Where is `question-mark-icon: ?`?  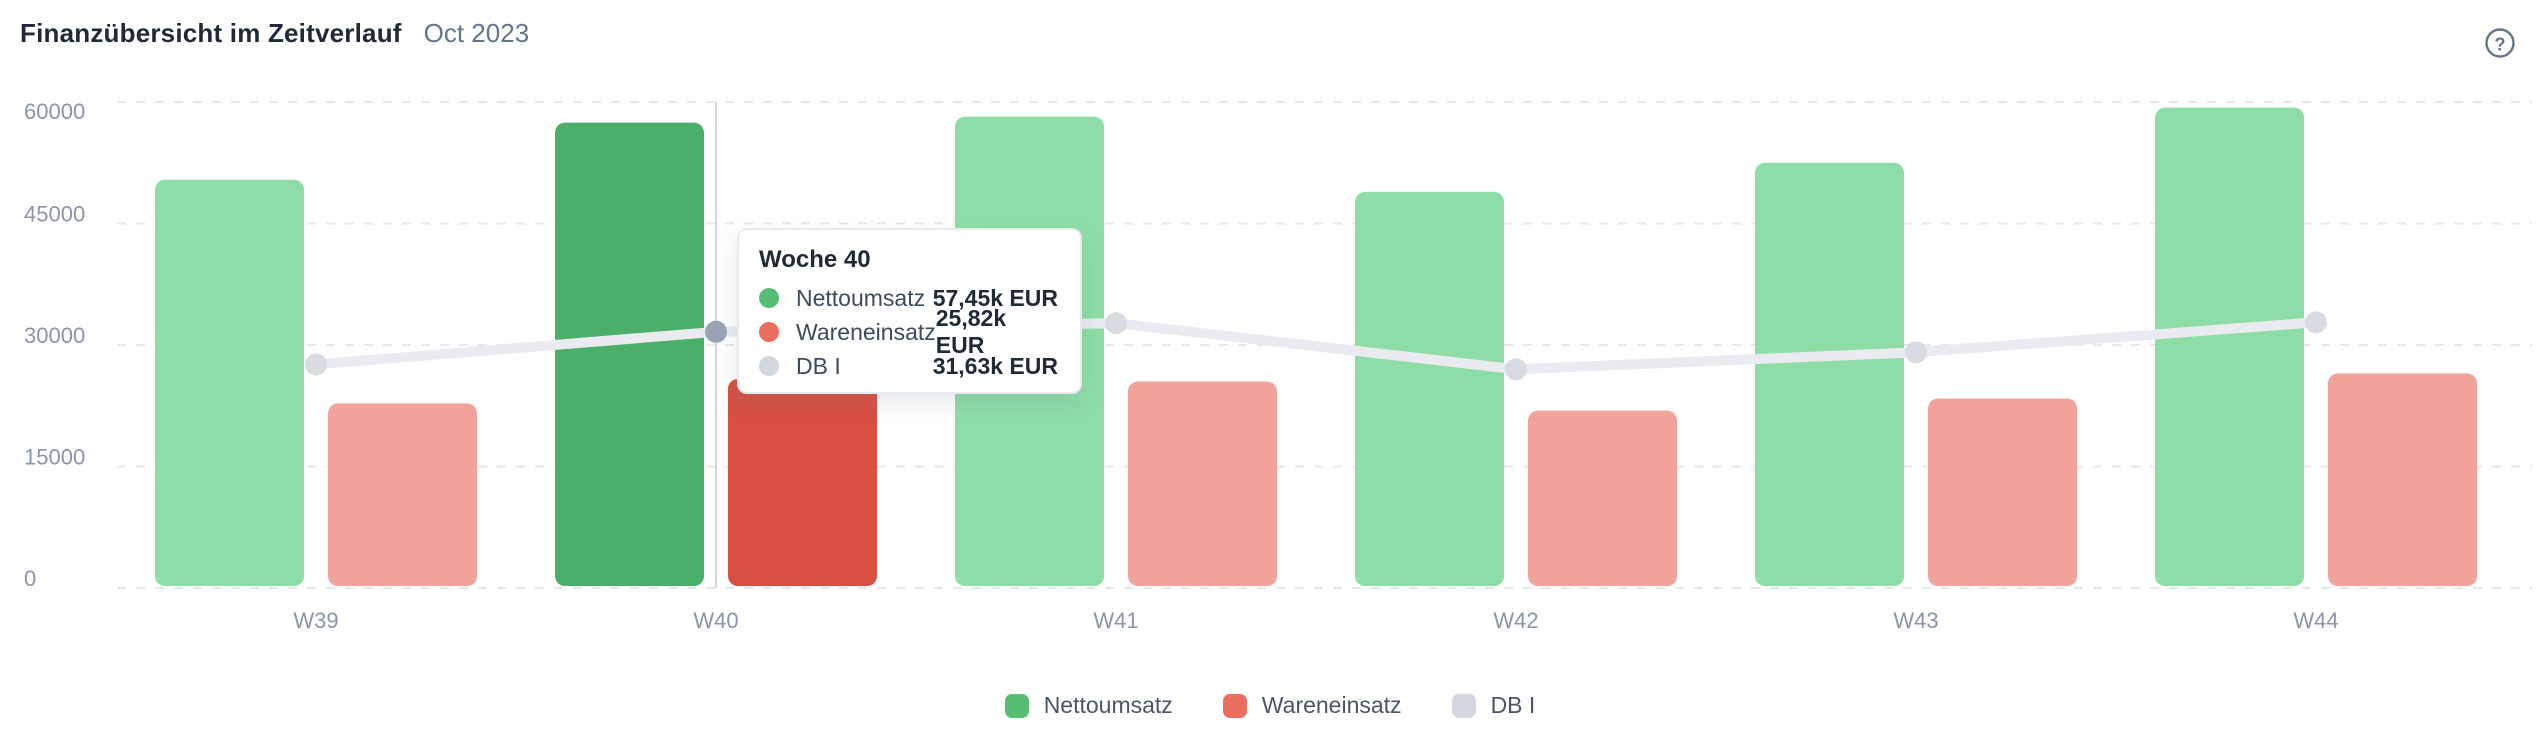
question-mark-icon: ? is located at coordinates (2500, 43).